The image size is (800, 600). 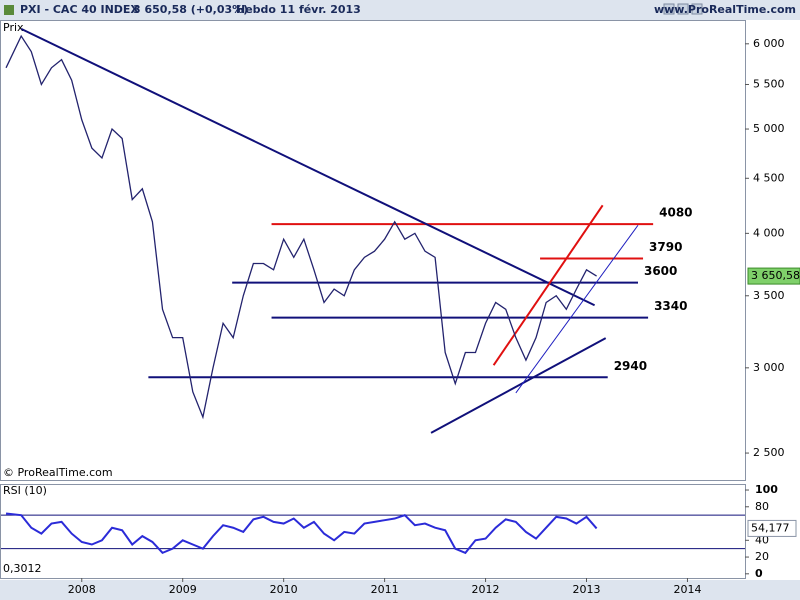 What do you see at coordinates (183, 589) in the screenshot?
I see `x-tick-label: 2009` at bounding box center [183, 589].